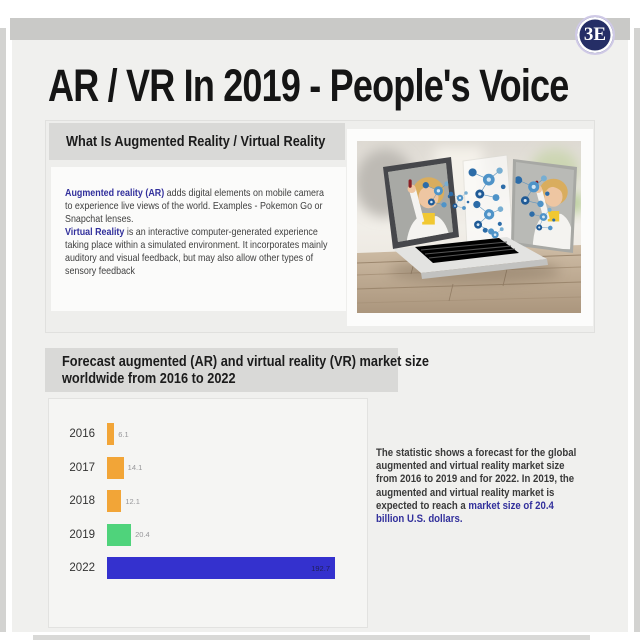 The width and height of the screenshot is (640, 640). I want to click on ar-definition-lead: Augmented reality (AR), so click(115, 193).